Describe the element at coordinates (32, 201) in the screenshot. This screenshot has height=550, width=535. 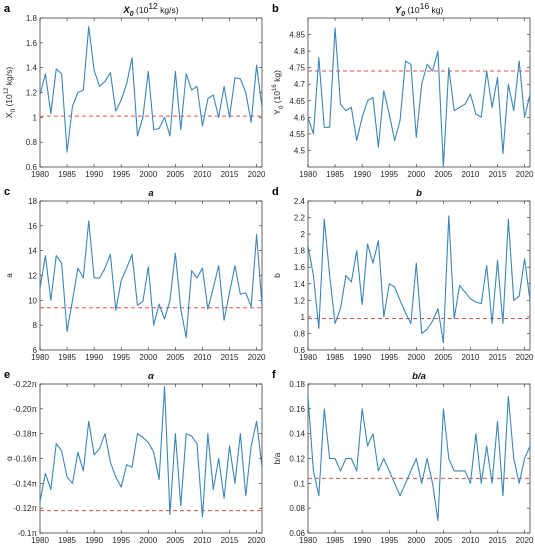
I see `y-tick-label: 18` at that location.